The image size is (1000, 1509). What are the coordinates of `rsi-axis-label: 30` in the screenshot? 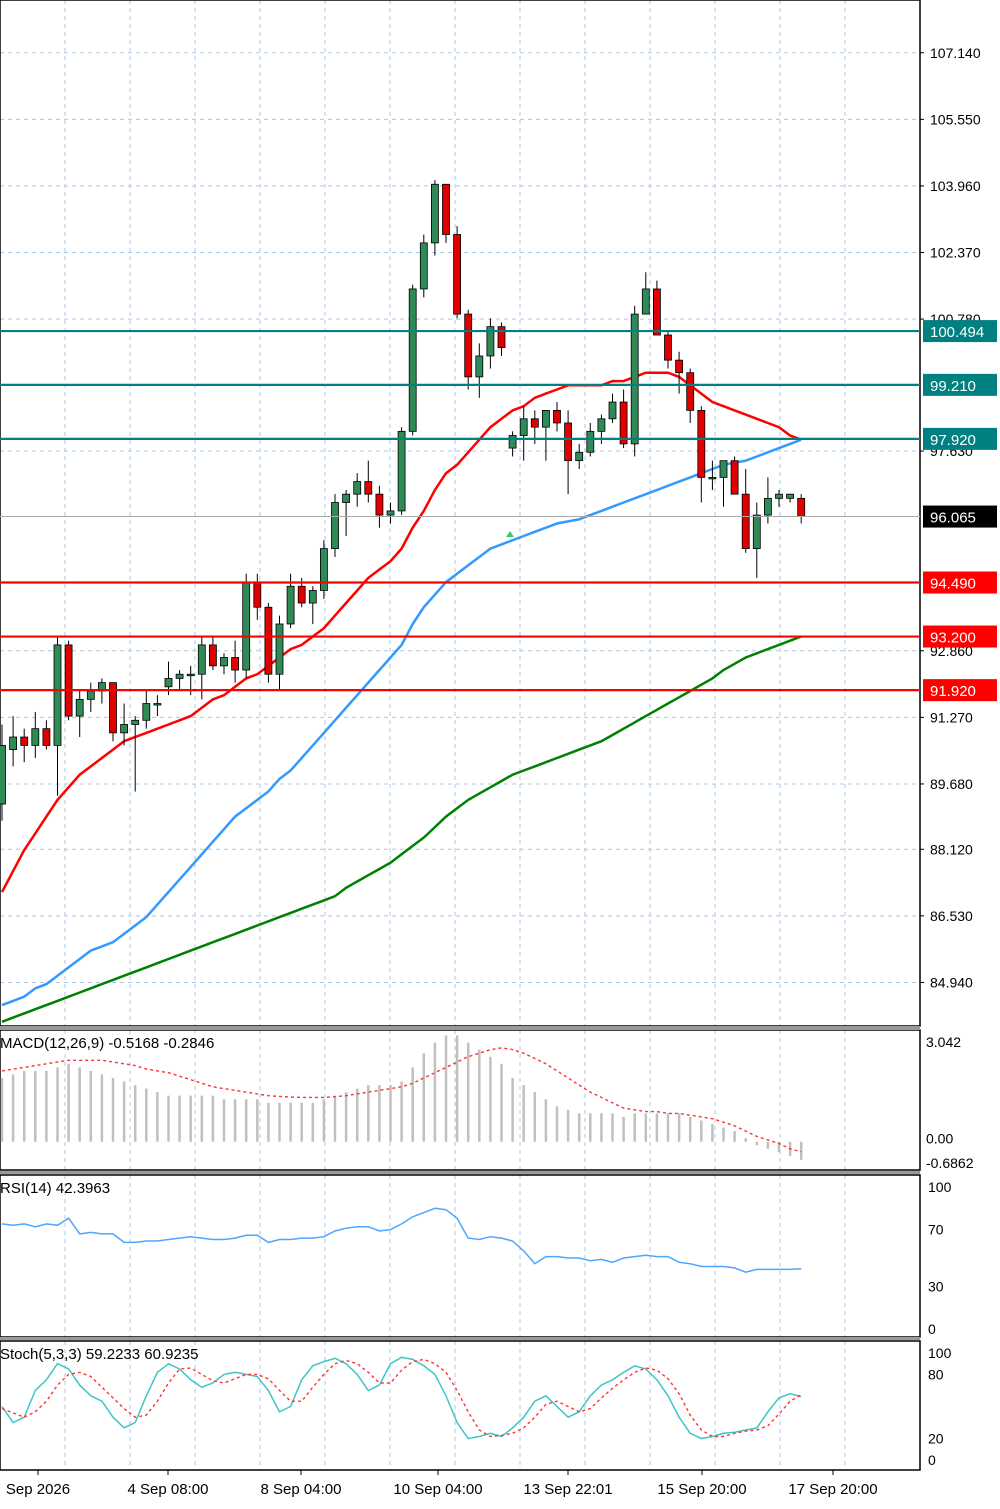 It's located at (936, 1286).